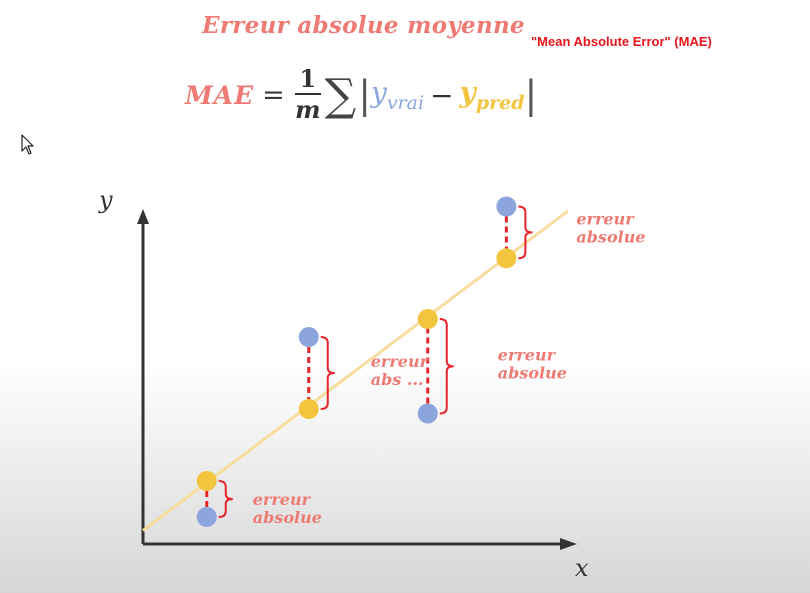  I want to click on y-pred-subscript: pred, so click(500, 103).